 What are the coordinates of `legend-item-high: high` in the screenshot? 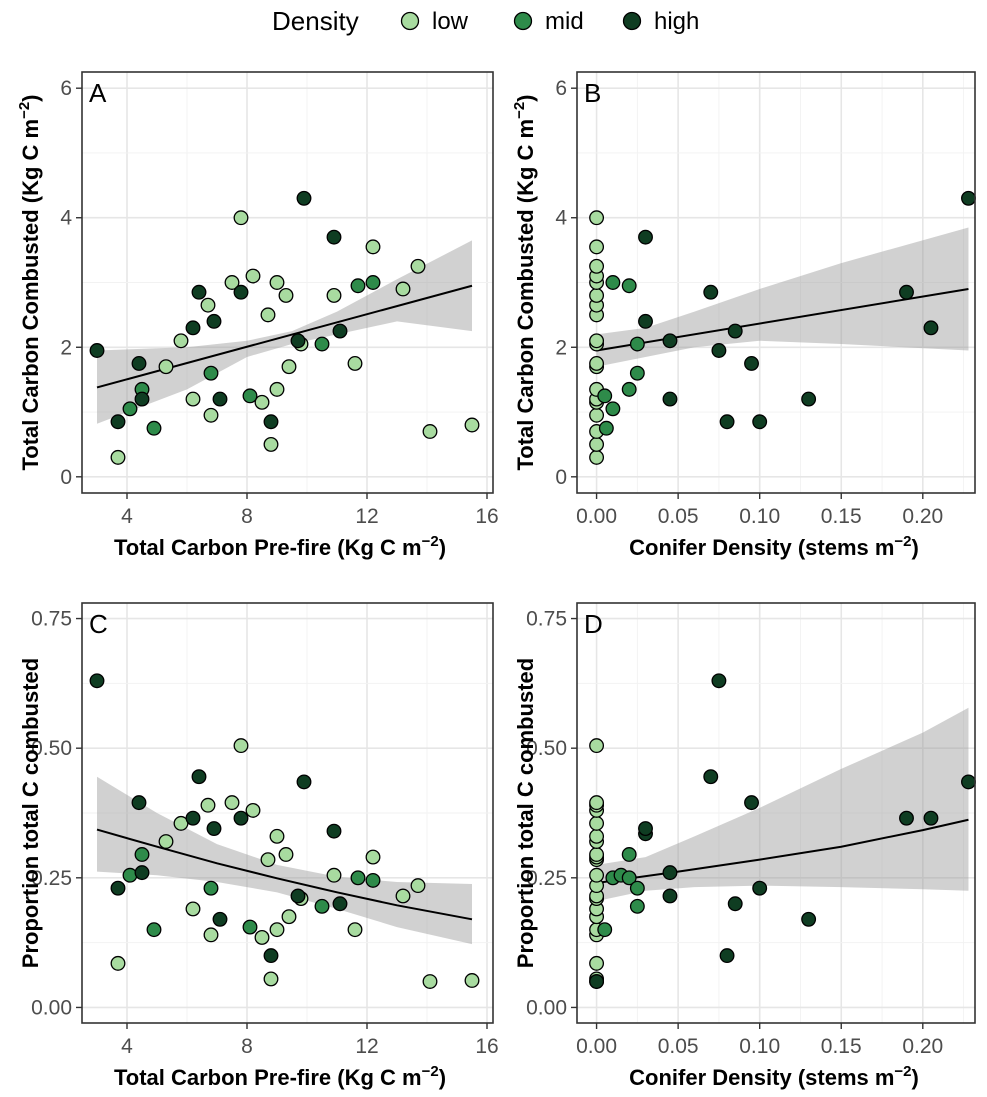 It's located at (660, 21).